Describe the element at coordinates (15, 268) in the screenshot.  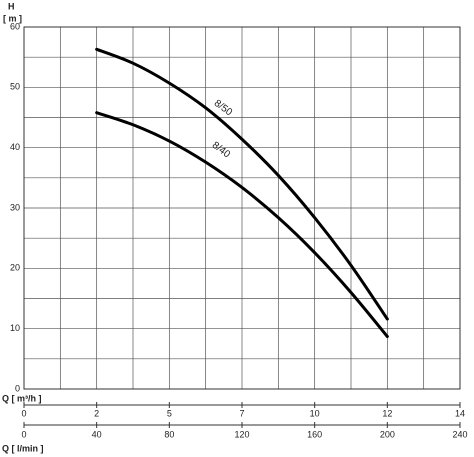
I see `y-tick-label: 20` at that location.